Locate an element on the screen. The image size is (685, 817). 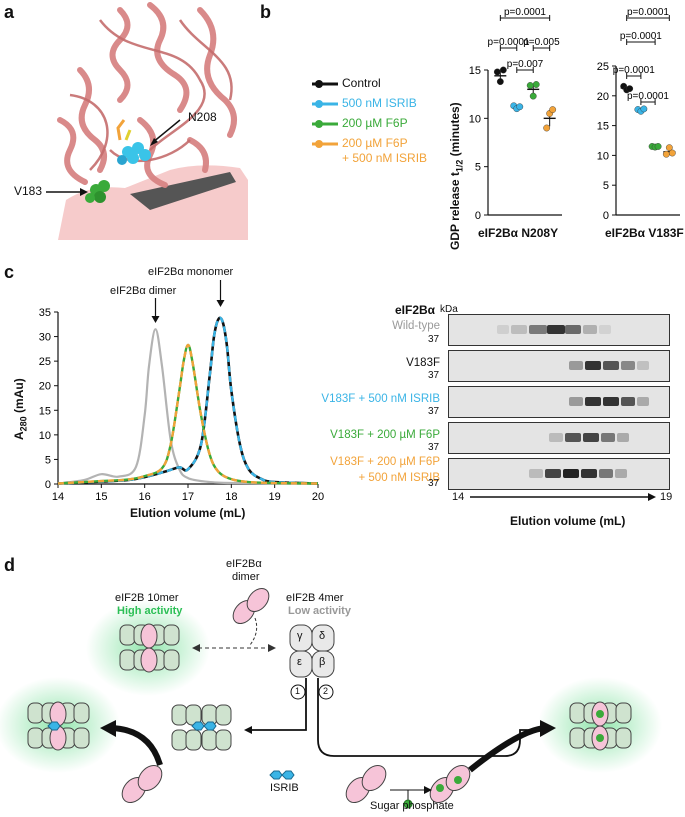
series-line-v183f-200-m-f6p-500-nm-isrib is located at coordinates (188, 414).